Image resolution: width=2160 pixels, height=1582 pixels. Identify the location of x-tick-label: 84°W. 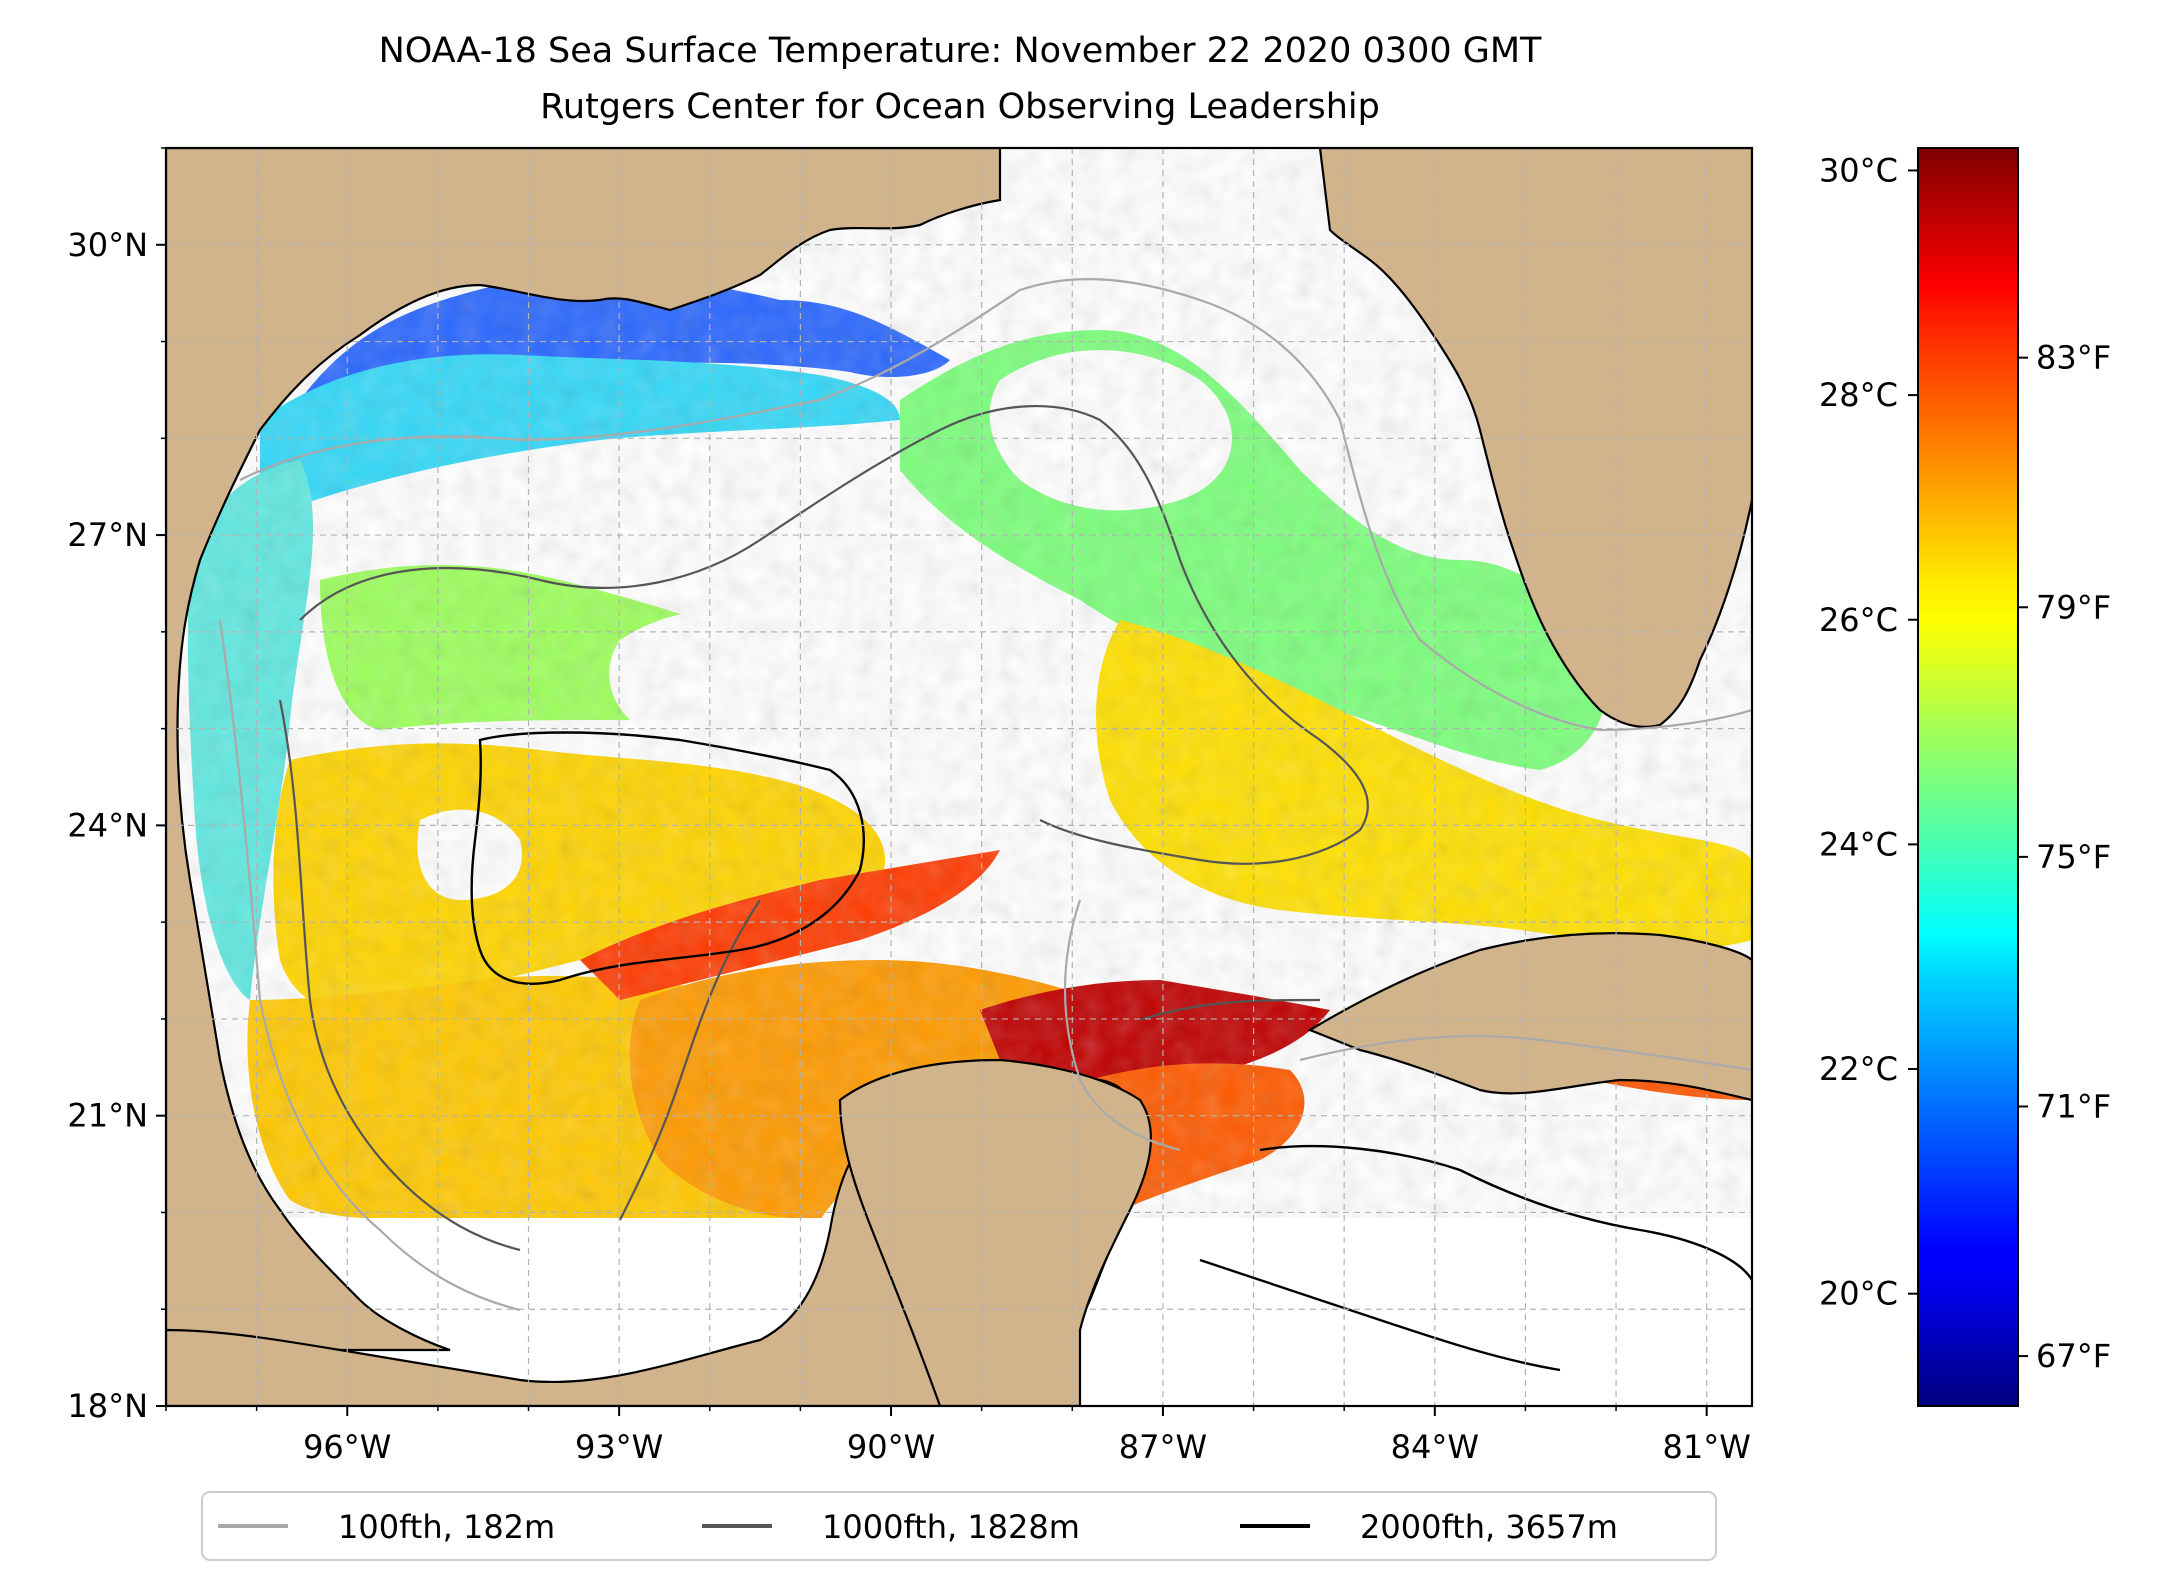
(1435, 1447).